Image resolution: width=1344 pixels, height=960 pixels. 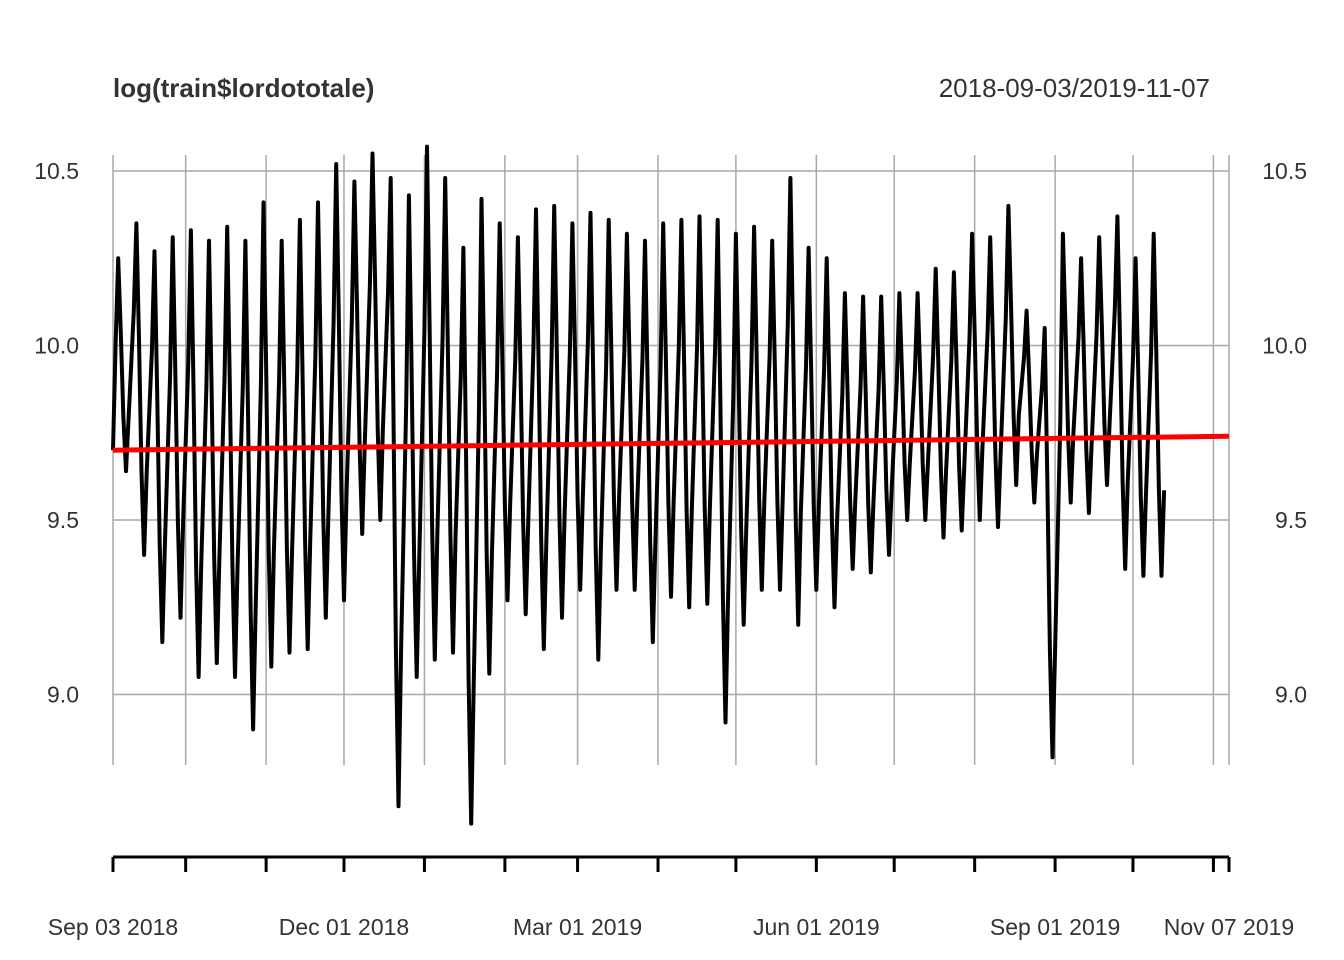 What do you see at coordinates (1055, 927) in the screenshot?
I see `x-tick-label: Sep 01 2019` at bounding box center [1055, 927].